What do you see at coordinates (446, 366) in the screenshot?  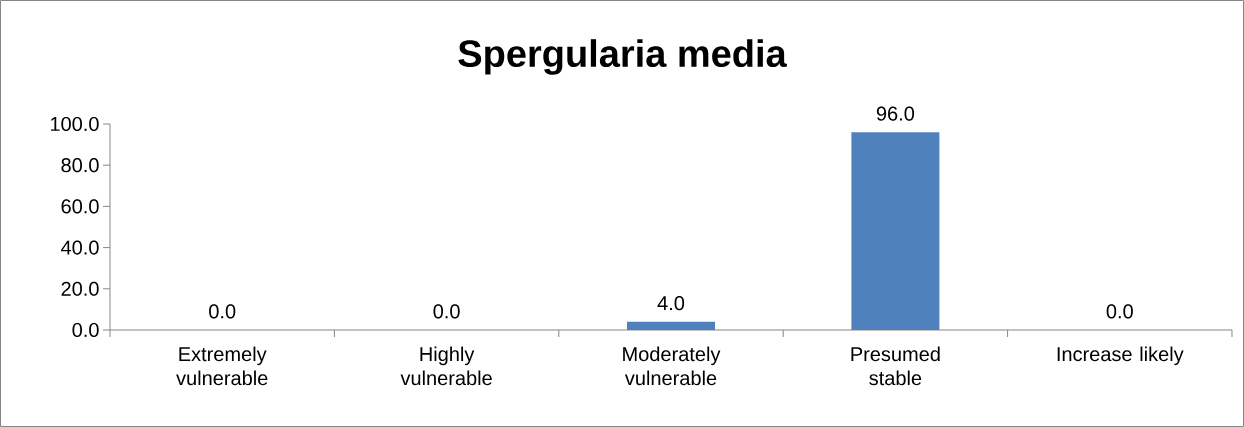 I see `x-tick-label: Highly vulnerable` at bounding box center [446, 366].